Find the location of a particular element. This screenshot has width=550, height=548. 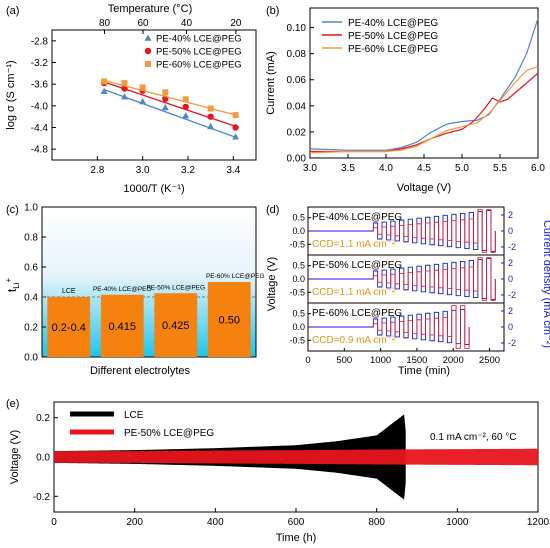

ylabel-d: Voltage (V) is located at coordinates (272, 284).